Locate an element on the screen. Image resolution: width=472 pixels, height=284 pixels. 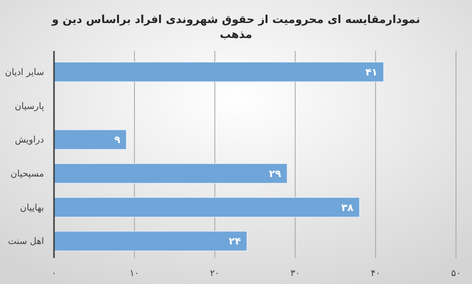
y-tick-label: دراویش is located at coordinates (29, 141).